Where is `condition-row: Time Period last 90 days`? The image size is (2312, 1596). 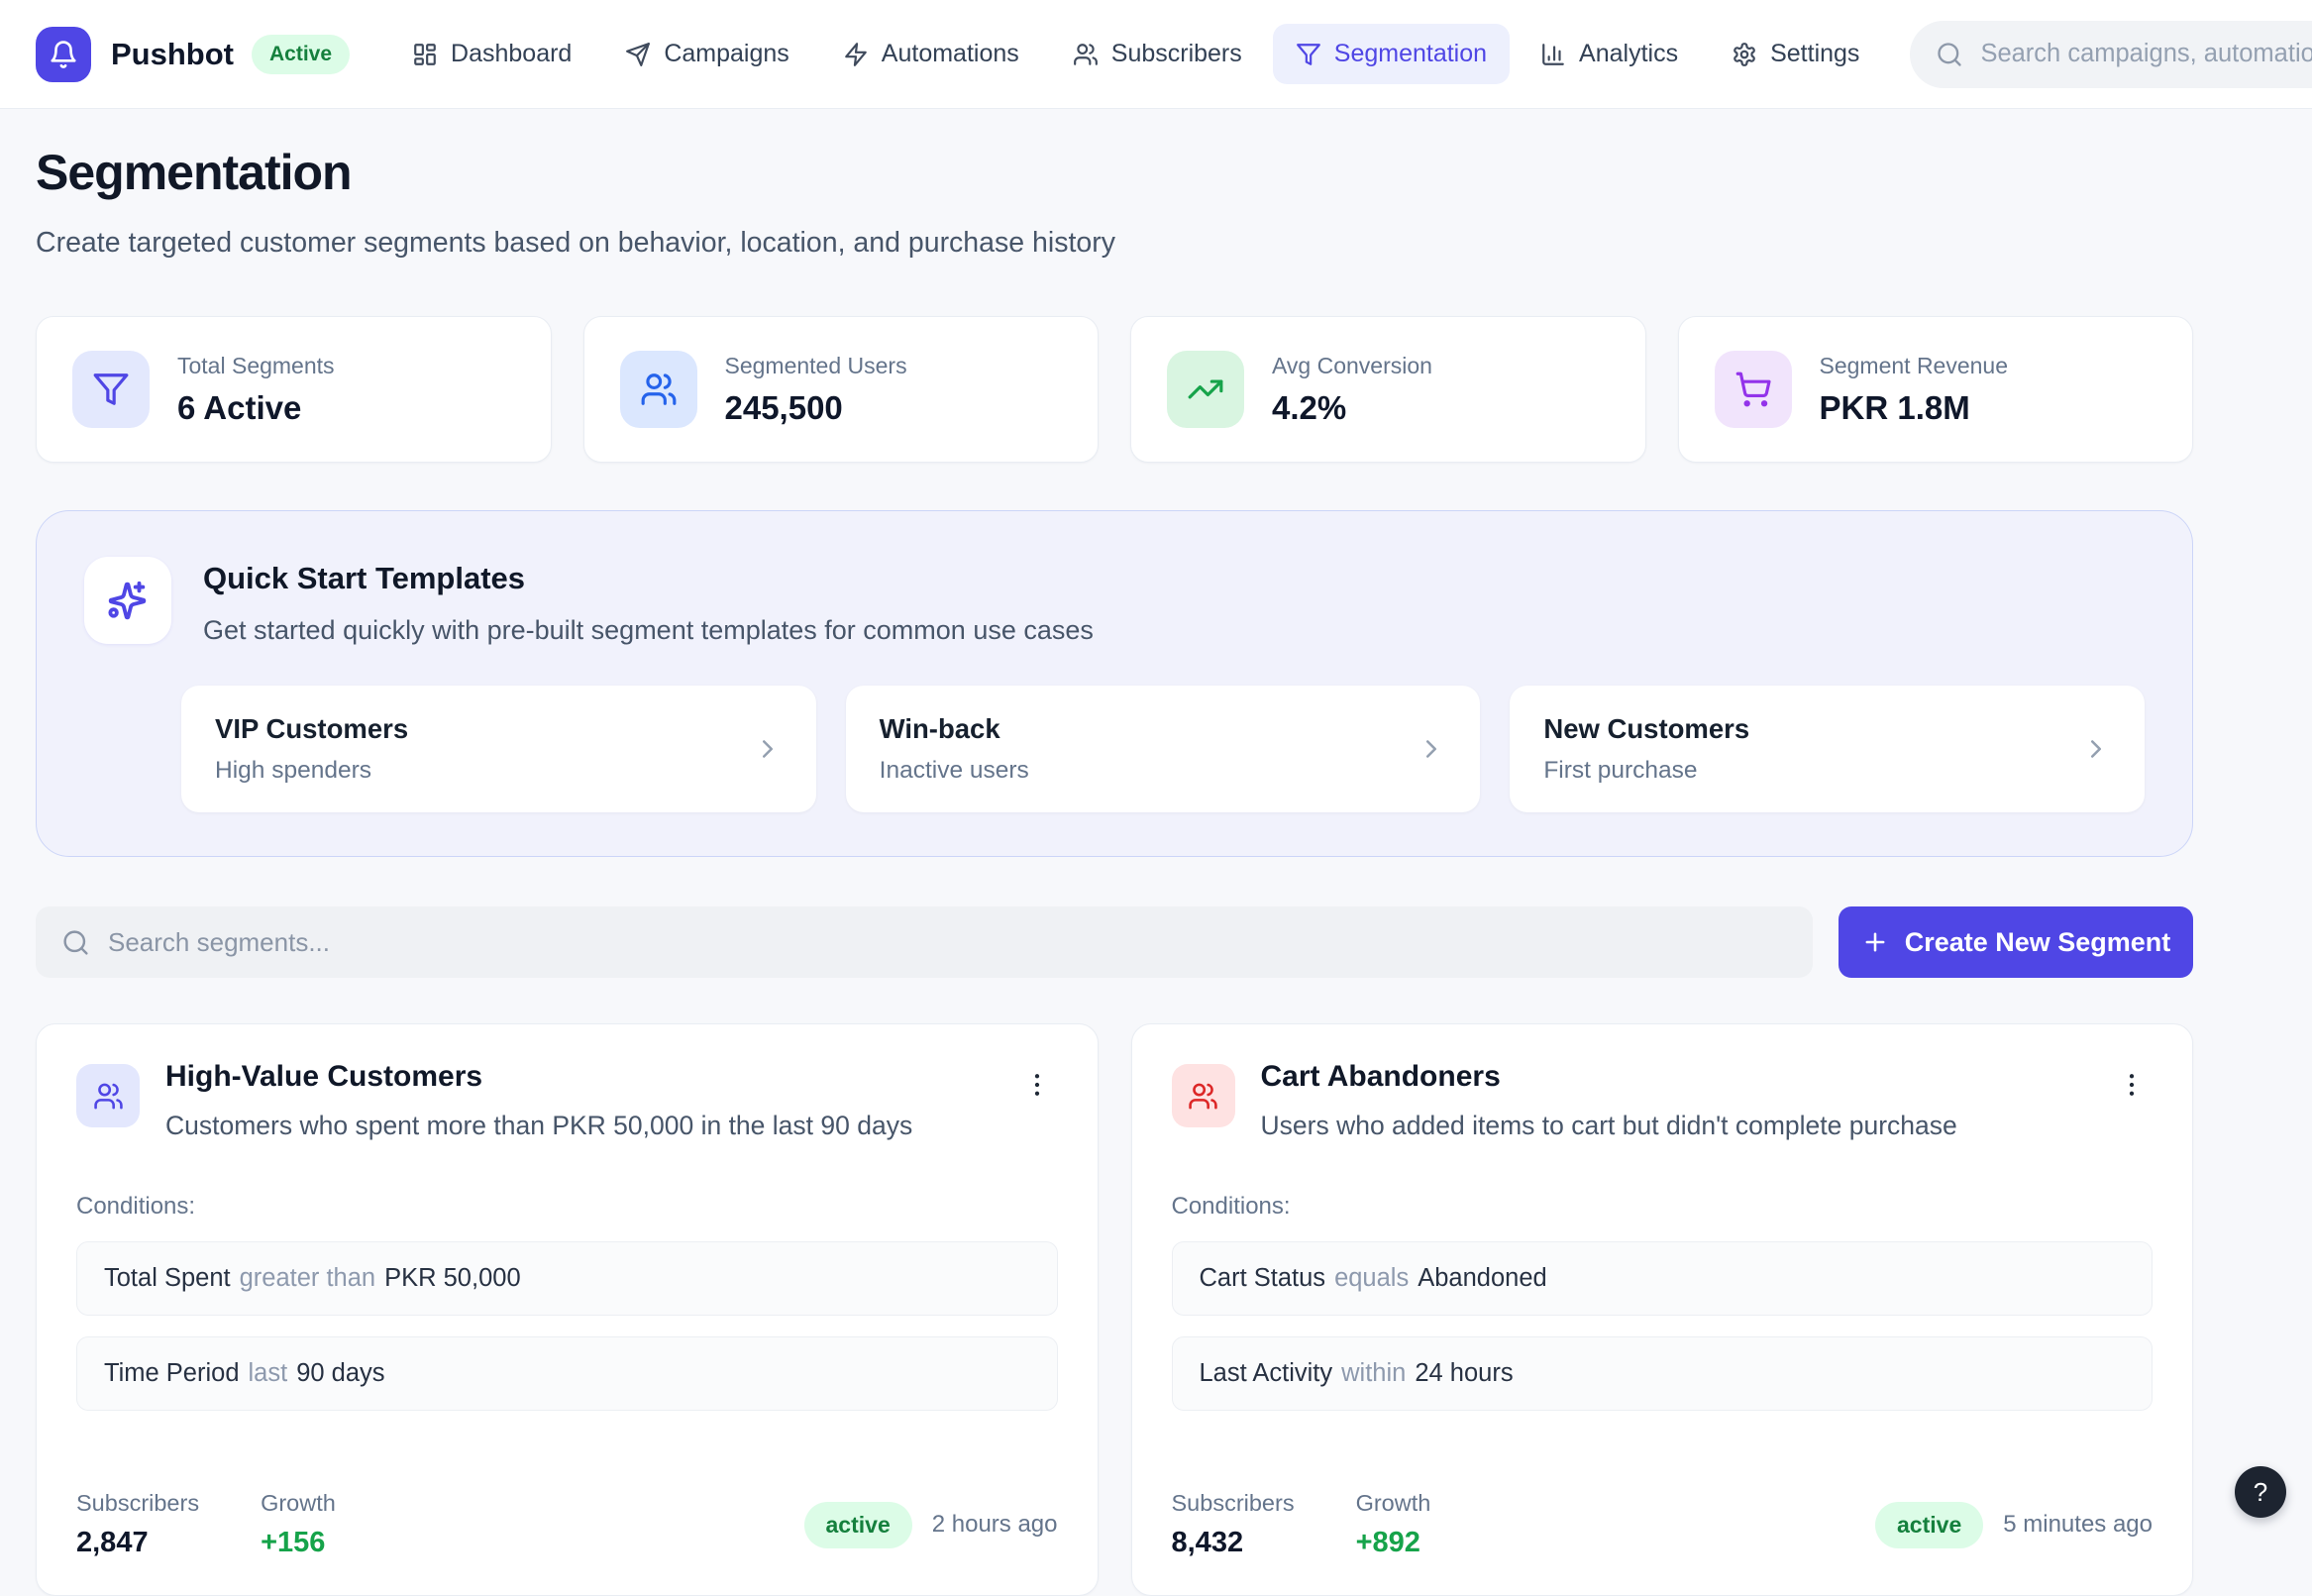 condition-row: Time Period last 90 days is located at coordinates (567, 1373).